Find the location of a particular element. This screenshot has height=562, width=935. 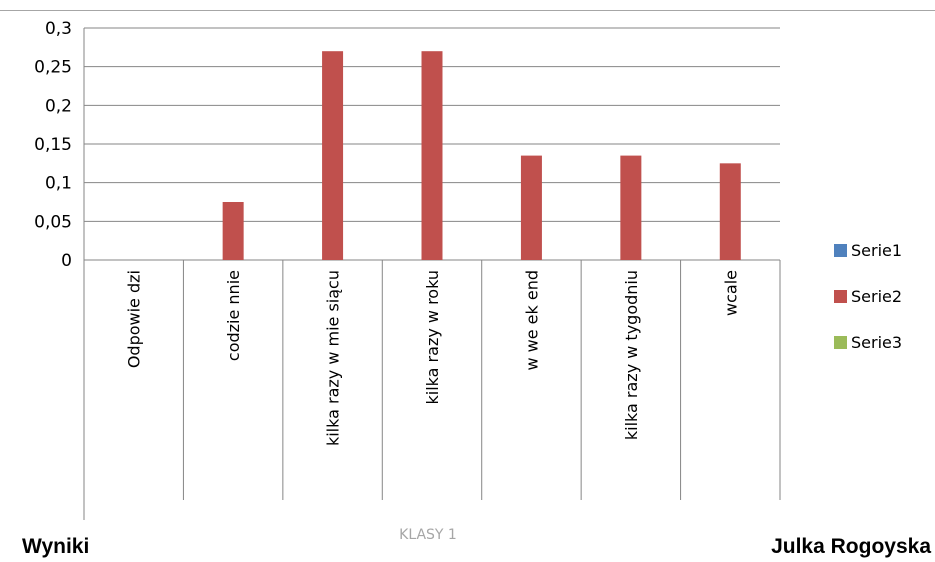

footer-left-text: Wyniki is located at coordinates (56, 546).